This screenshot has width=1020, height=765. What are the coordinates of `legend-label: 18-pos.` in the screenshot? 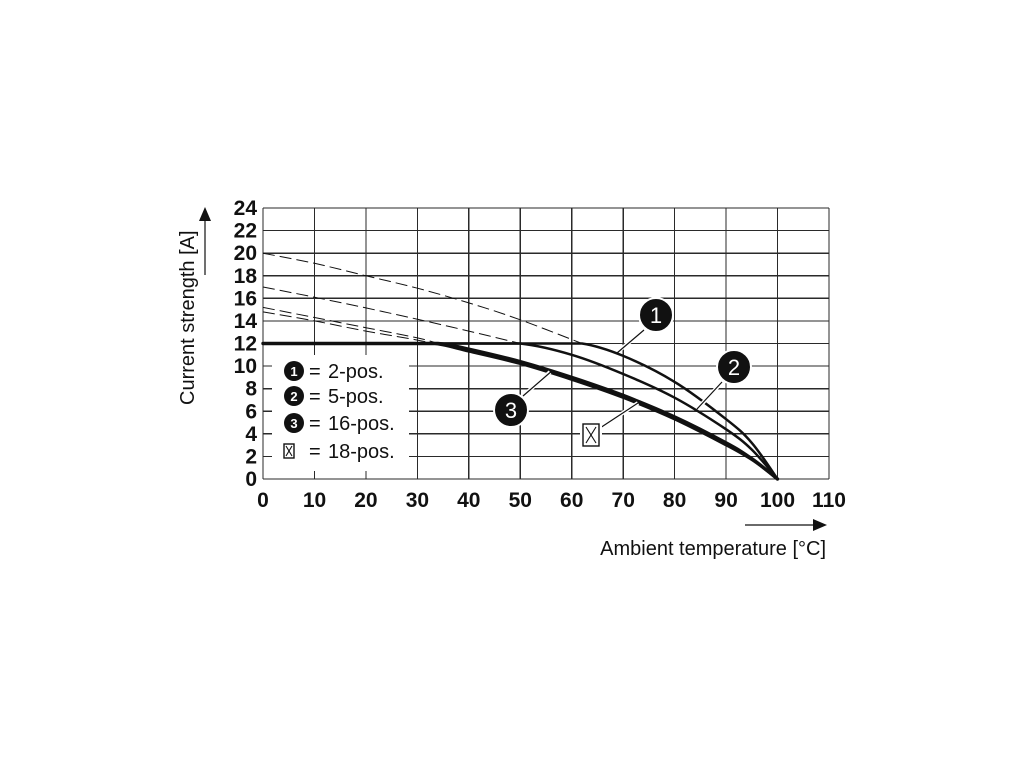 It's located at (361, 452).